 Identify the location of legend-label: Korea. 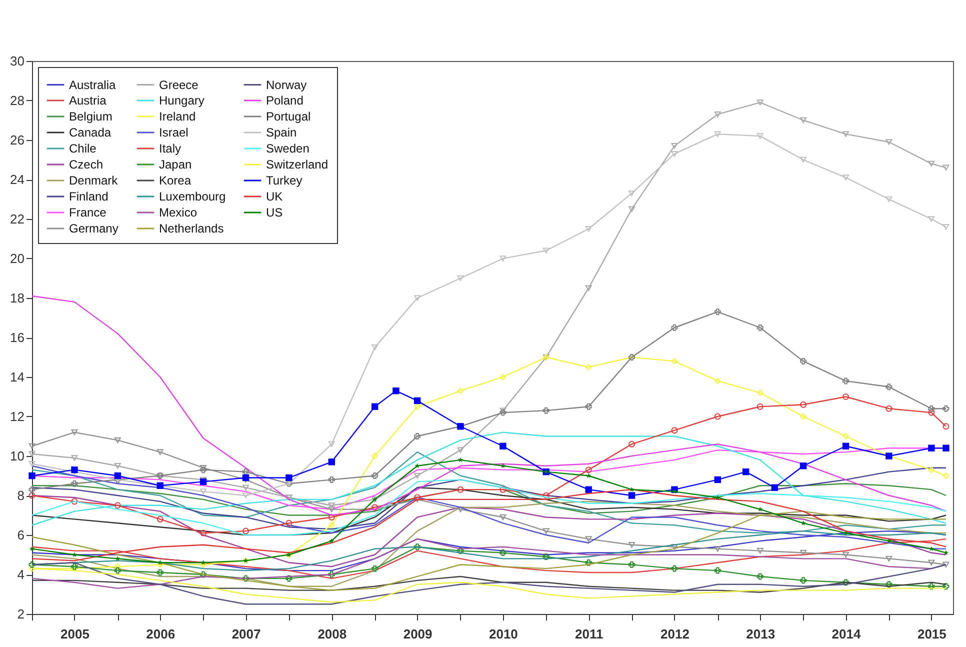
(175, 181).